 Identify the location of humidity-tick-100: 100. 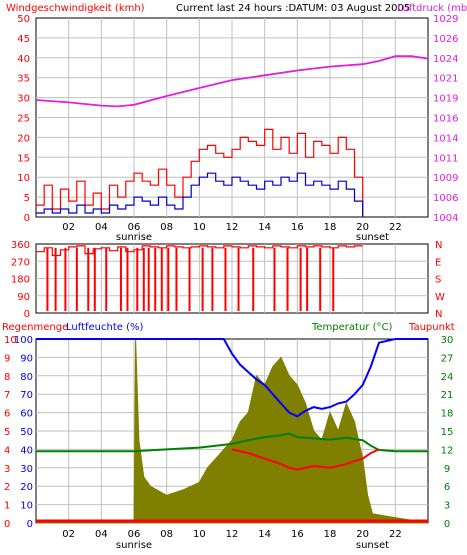
(23, 340).